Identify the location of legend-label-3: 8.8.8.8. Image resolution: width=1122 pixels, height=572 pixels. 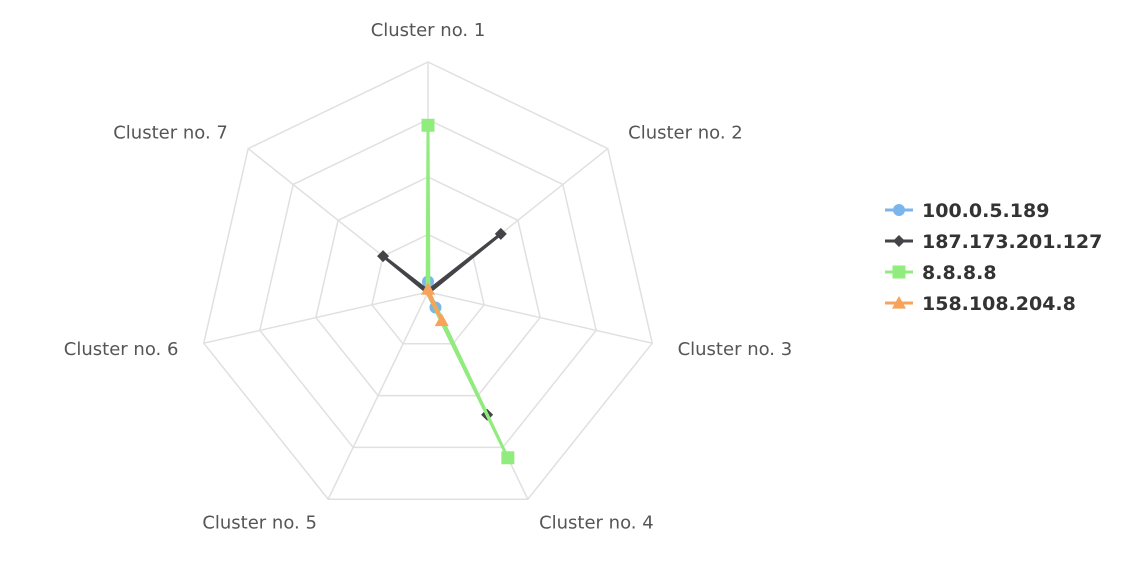
(959, 273).